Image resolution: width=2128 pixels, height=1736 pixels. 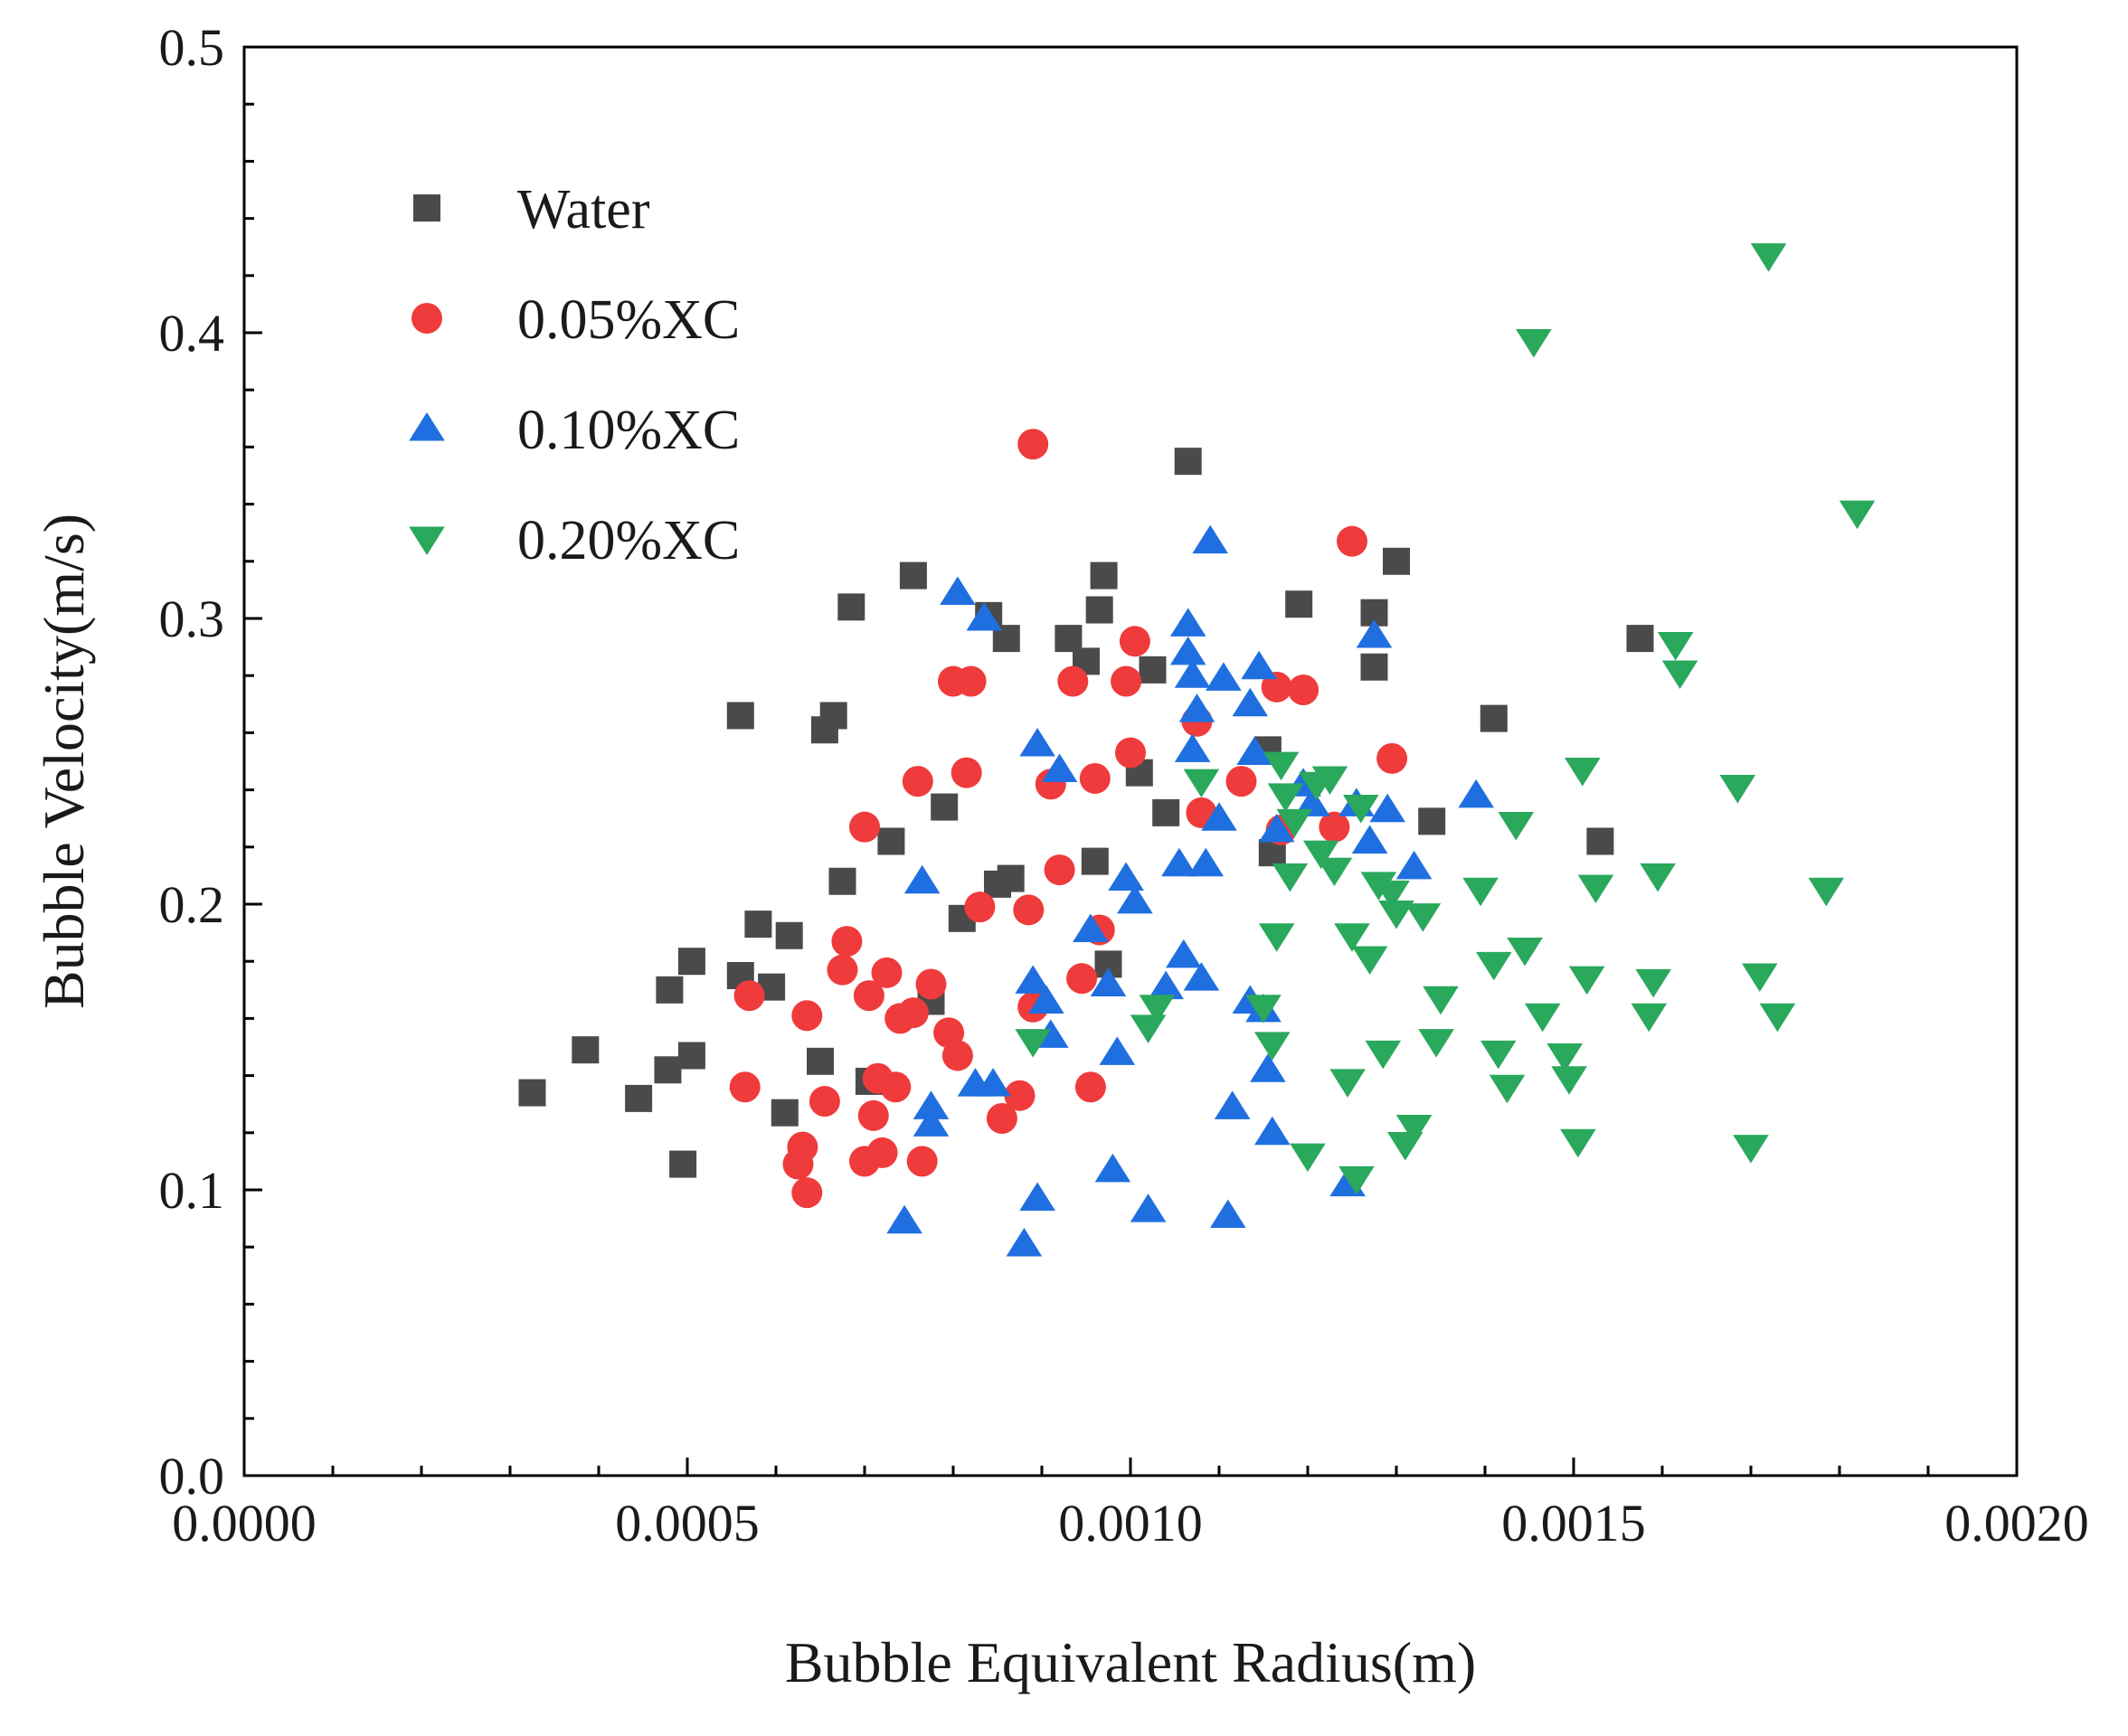 What do you see at coordinates (192, 334) in the screenshot?
I see `y-tick-label: 0.4` at bounding box center [192, 334].